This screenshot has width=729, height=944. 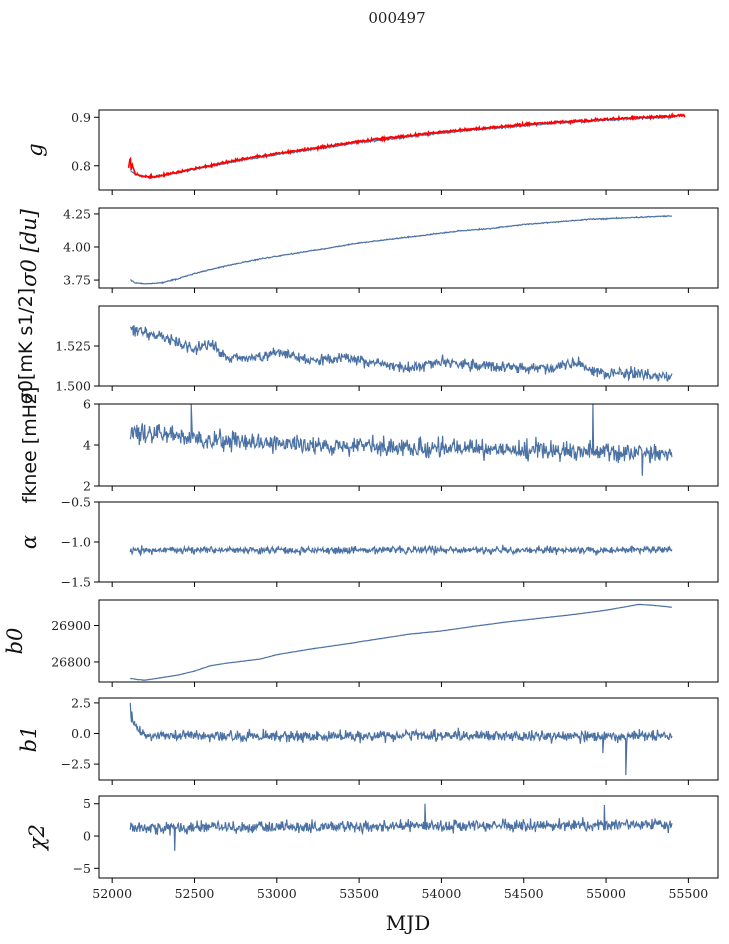 I want to click on x-tick-label: 53500, so click(x=359, y=893).